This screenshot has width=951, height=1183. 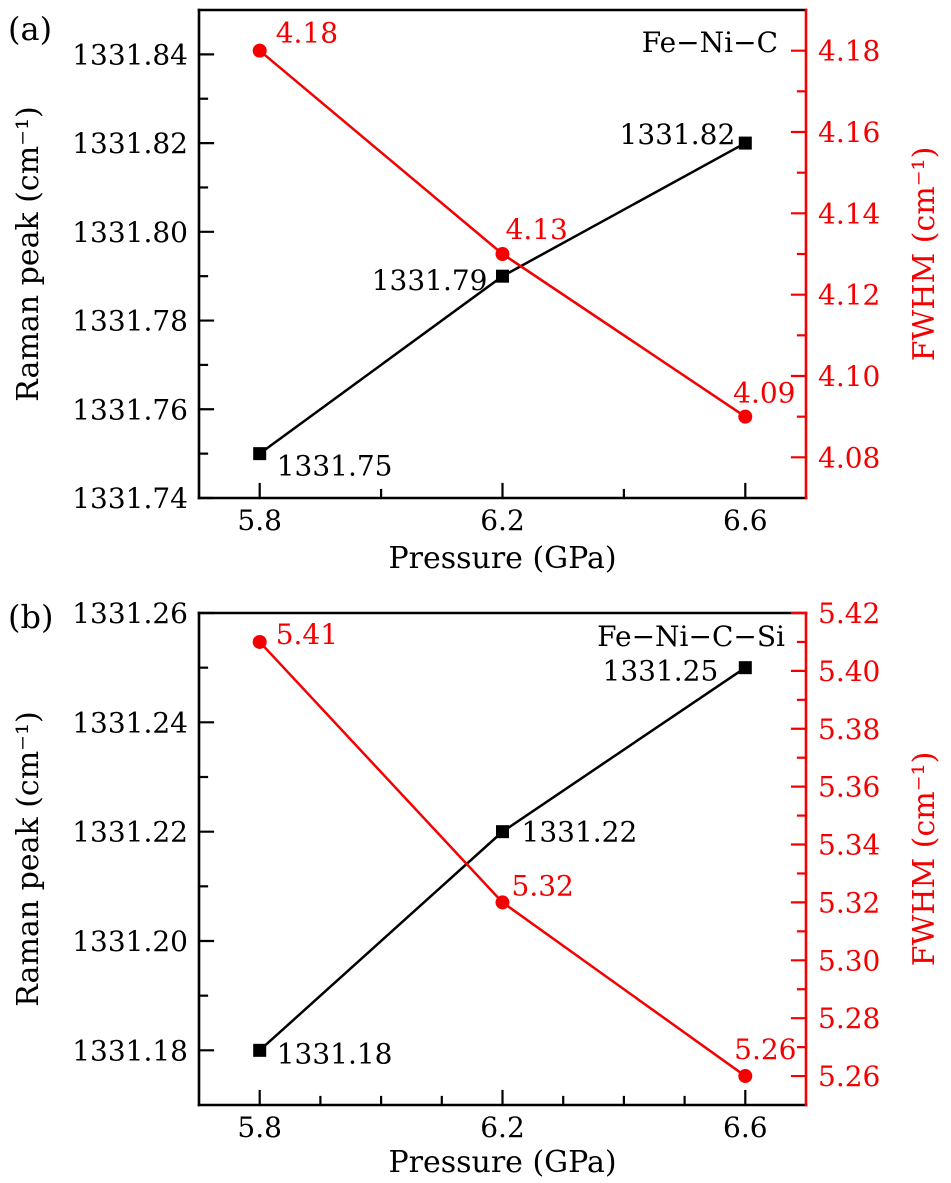 What do you see at coordinates (849, 213) in the screenshot?
I see `right-tick-label: 4.14` at bounding box center [849, 213].